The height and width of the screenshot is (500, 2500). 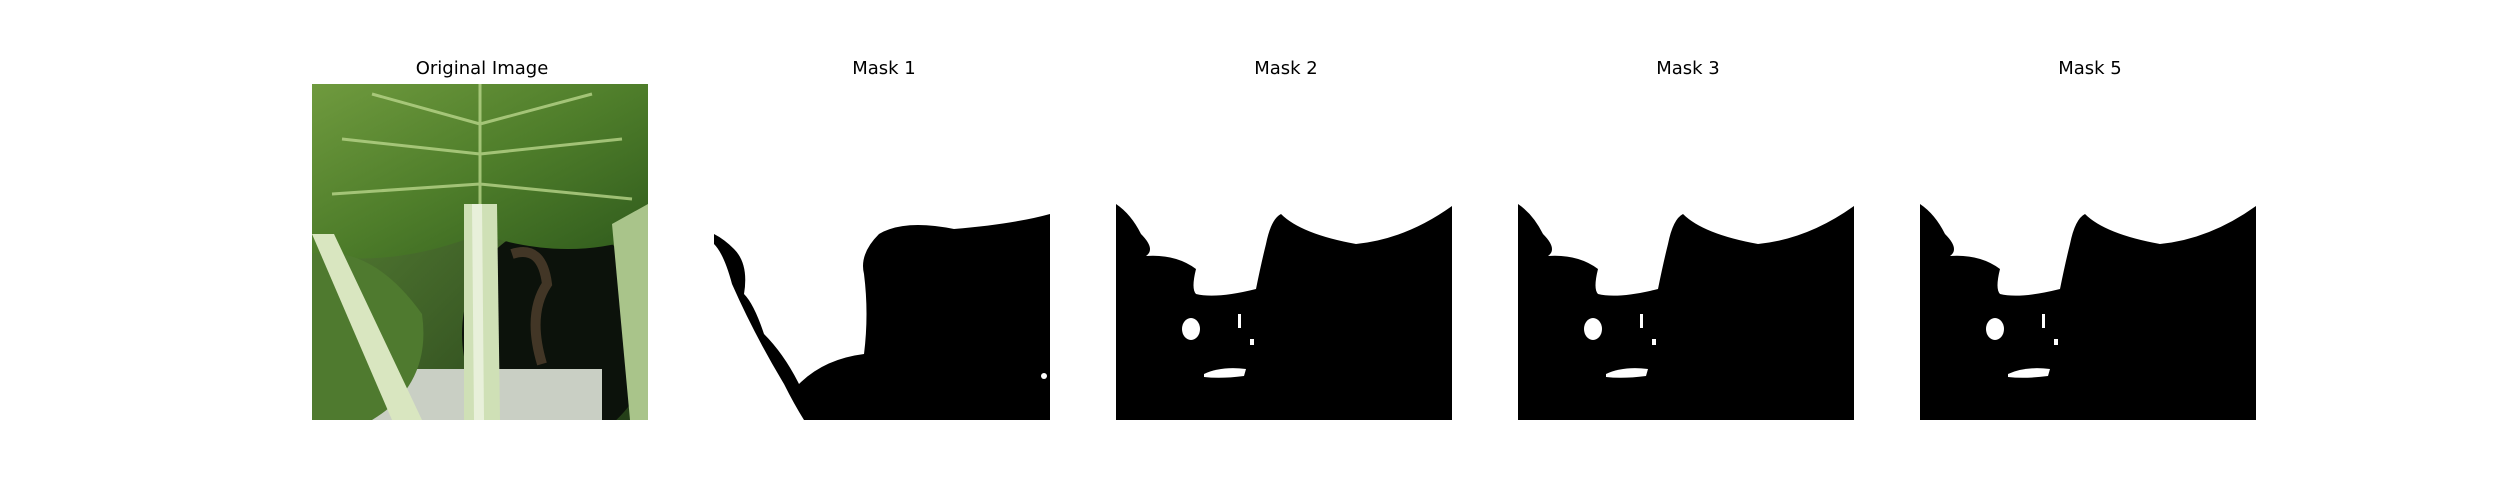 I want to click on panel-title-mask-1: Mask 1, so click(x=884, y=68).